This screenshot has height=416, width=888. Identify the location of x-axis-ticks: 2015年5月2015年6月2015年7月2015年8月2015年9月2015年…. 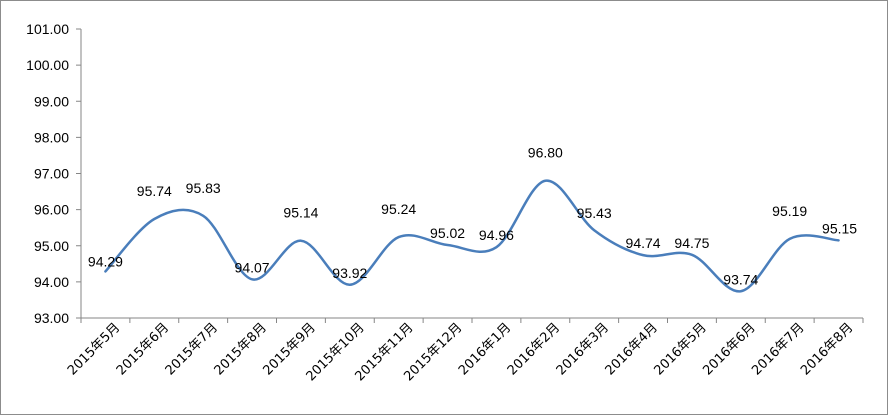
(464, 351).